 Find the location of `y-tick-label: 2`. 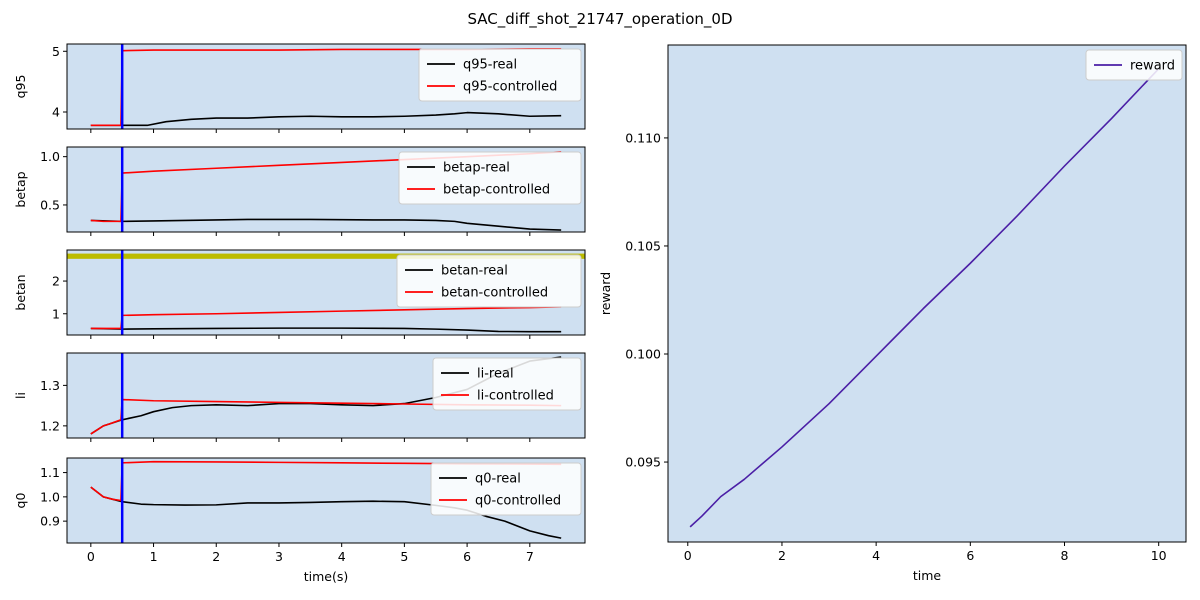

y-tick-label: 2 is located at coordinates (56, 281).